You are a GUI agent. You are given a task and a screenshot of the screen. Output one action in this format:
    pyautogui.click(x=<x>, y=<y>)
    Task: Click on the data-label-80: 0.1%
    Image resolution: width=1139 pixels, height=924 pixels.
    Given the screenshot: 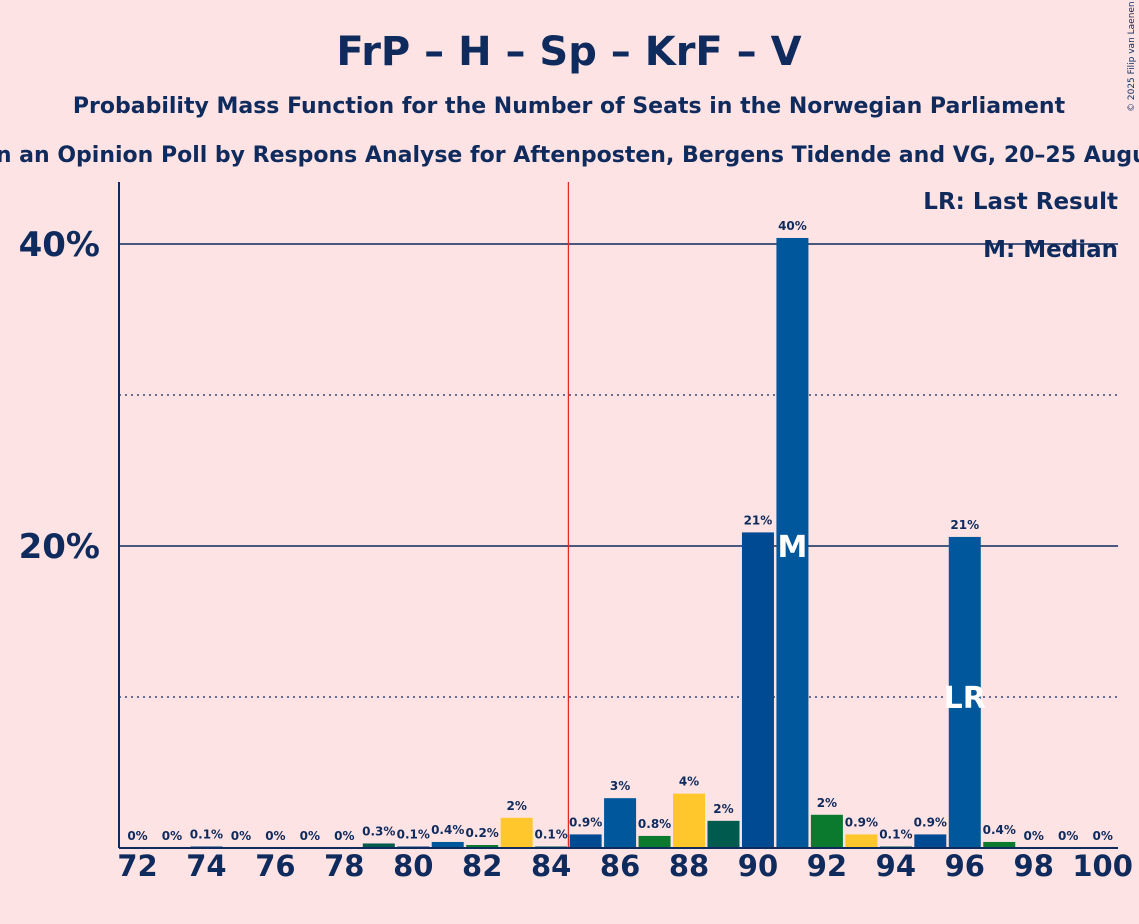 What is the action you would take?
    pyautogui.click(x=413, y=834)
    